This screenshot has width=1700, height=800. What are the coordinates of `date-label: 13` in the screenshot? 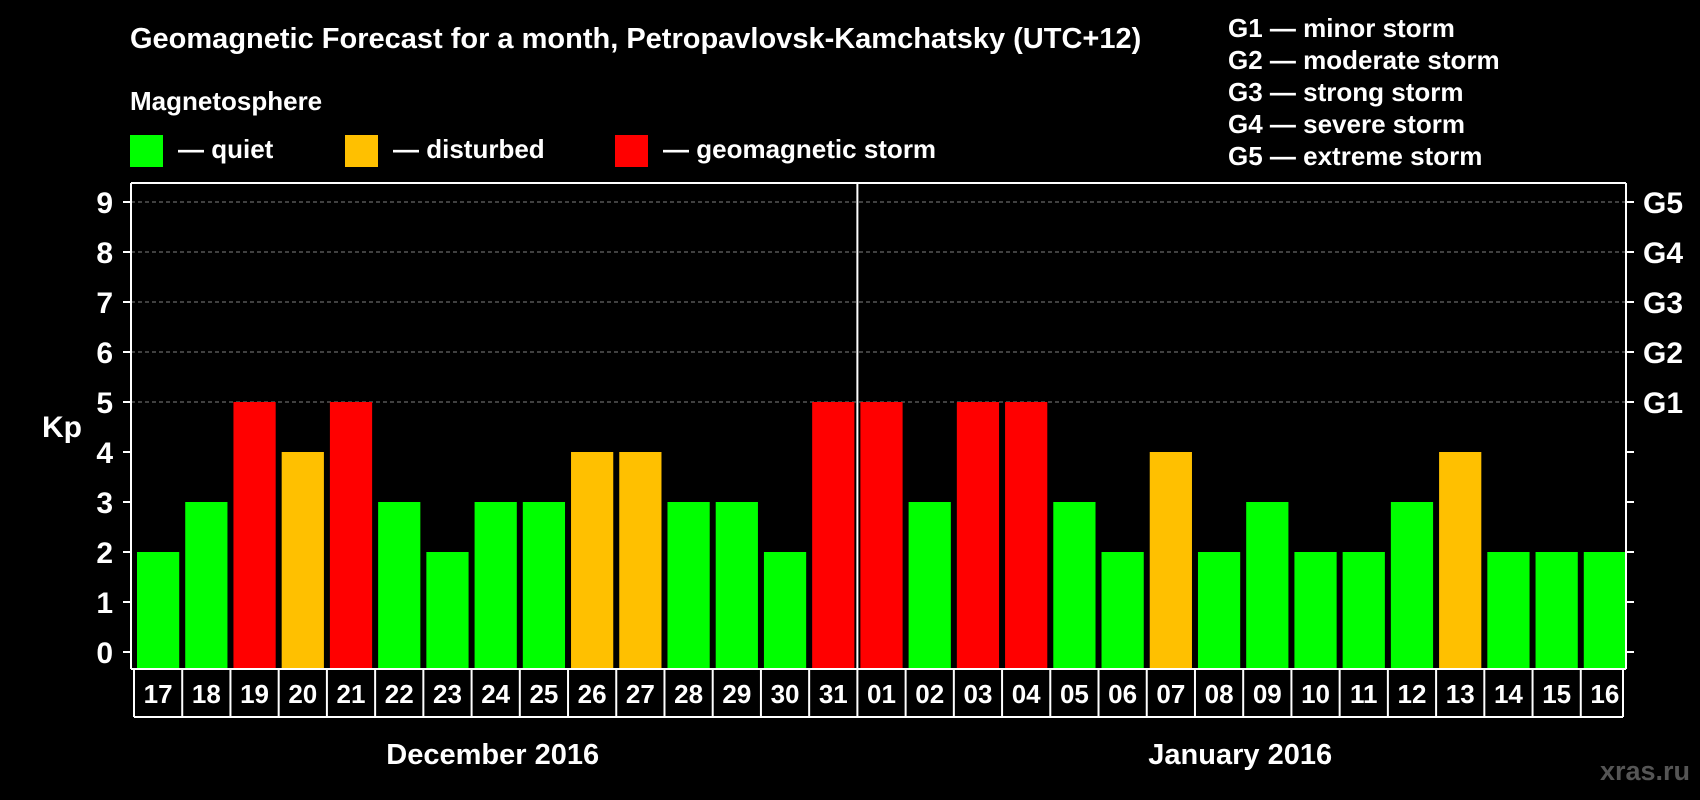 It's located at (1460, 694).